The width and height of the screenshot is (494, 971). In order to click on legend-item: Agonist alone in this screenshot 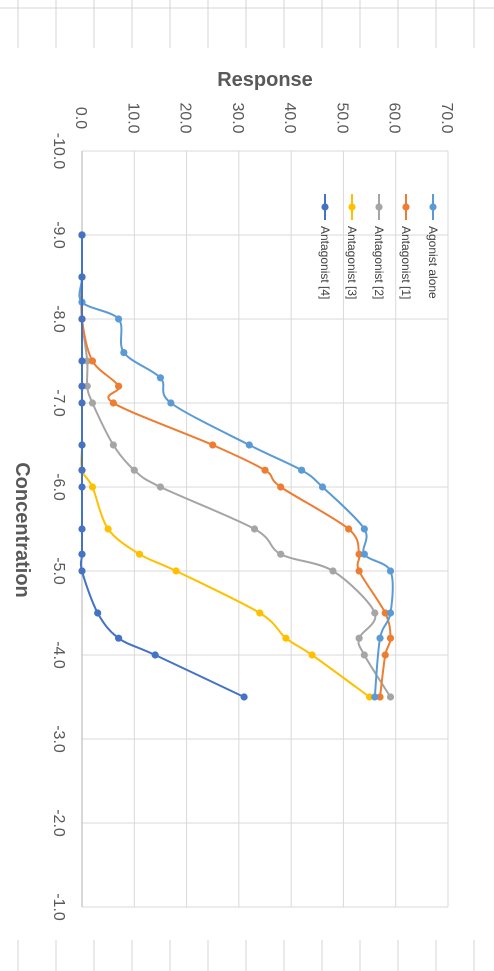, I will do `click(433, 246)`.